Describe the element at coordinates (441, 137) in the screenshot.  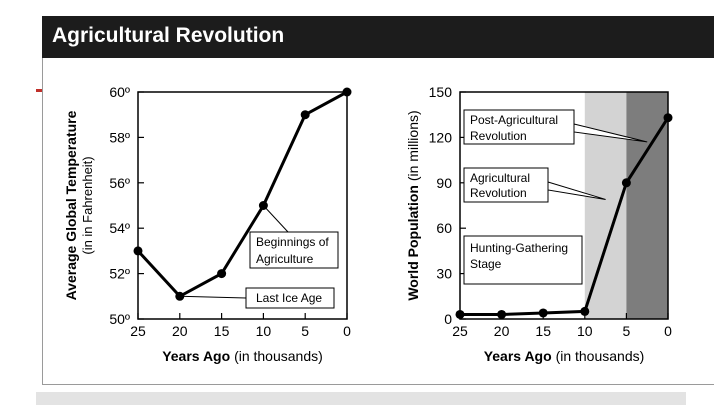
I see `y-tick-label: 120` at that location.